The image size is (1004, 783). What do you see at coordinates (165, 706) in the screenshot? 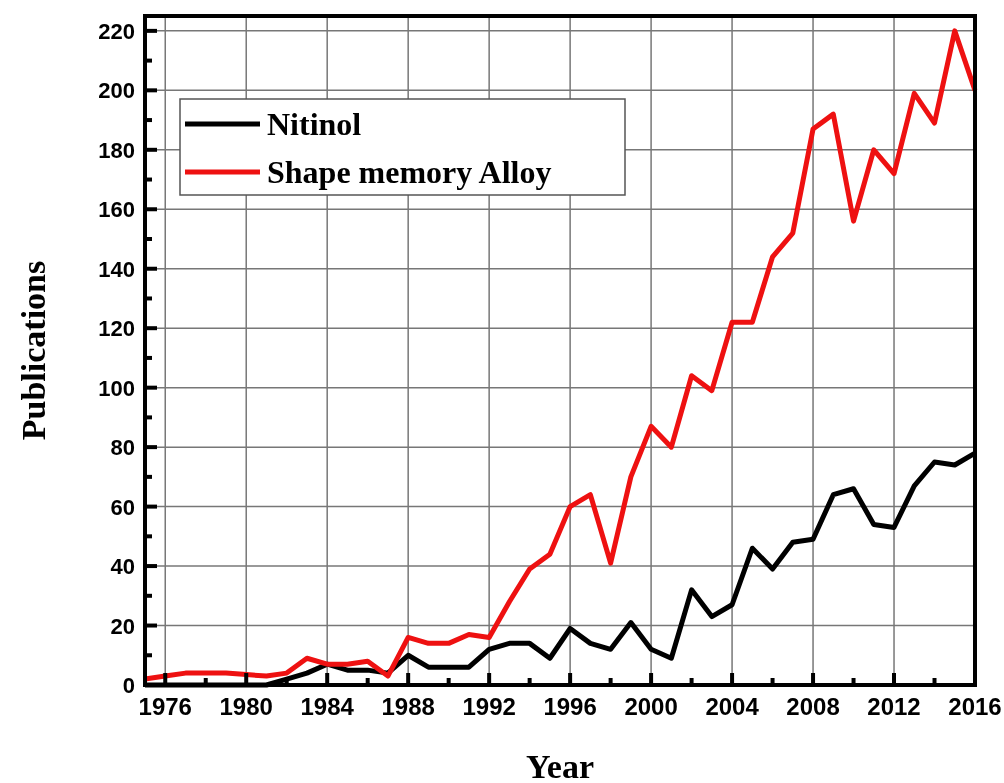
I see `x-tick-label: 1976` at bounding box center [165, 706].